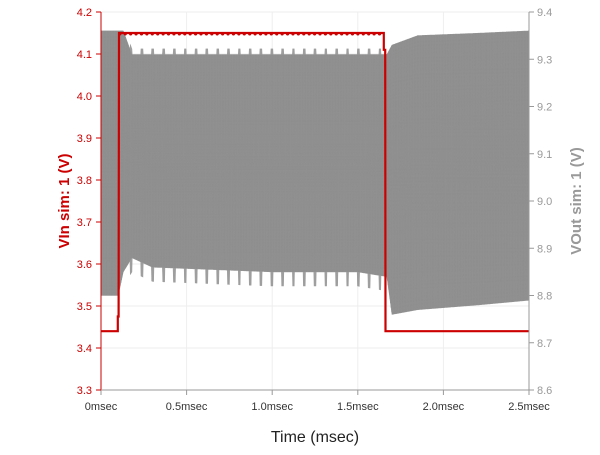 The image size is (600, 455). What do you see at coordinates (544, 297) in the screenshot?
I see `y-right-tick-label: 8.8` at bounding box center [544, 297].